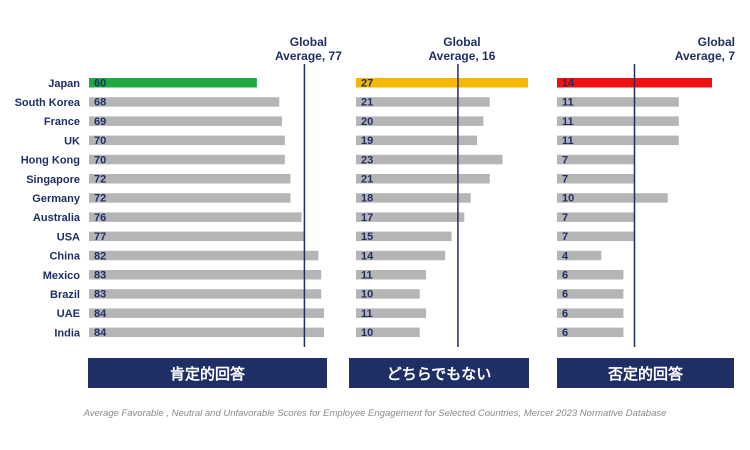 The height and width of the screenshot is (450, 750). What do you see at coordinates (568, 141) in the screenshot?
I see `unfavorable-value-uk: 11` at bounding box center [568, 141].